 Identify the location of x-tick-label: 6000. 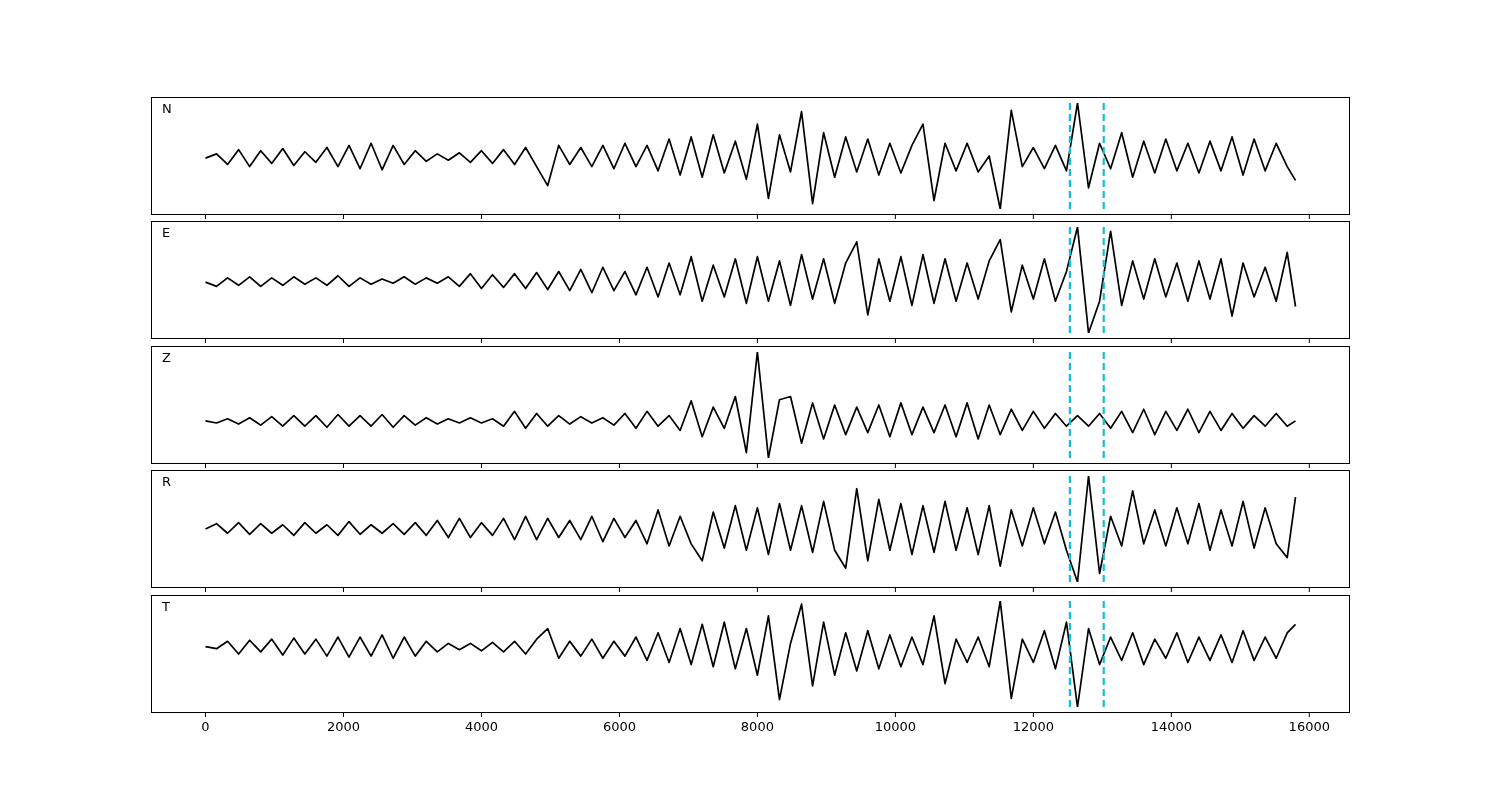
(619, 726).